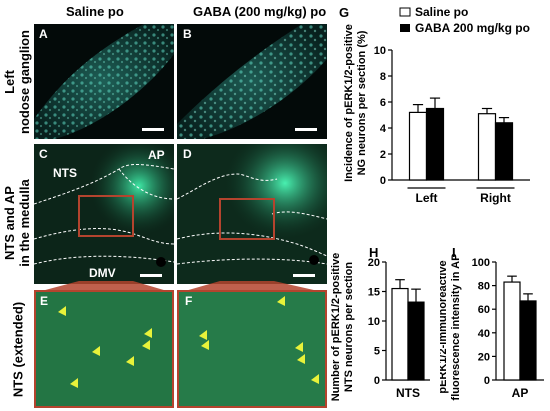  Describe the element at coordinates (349, 327) in the screenshot. I see `y-axis-label-line: NTS neurons per section` at that location.